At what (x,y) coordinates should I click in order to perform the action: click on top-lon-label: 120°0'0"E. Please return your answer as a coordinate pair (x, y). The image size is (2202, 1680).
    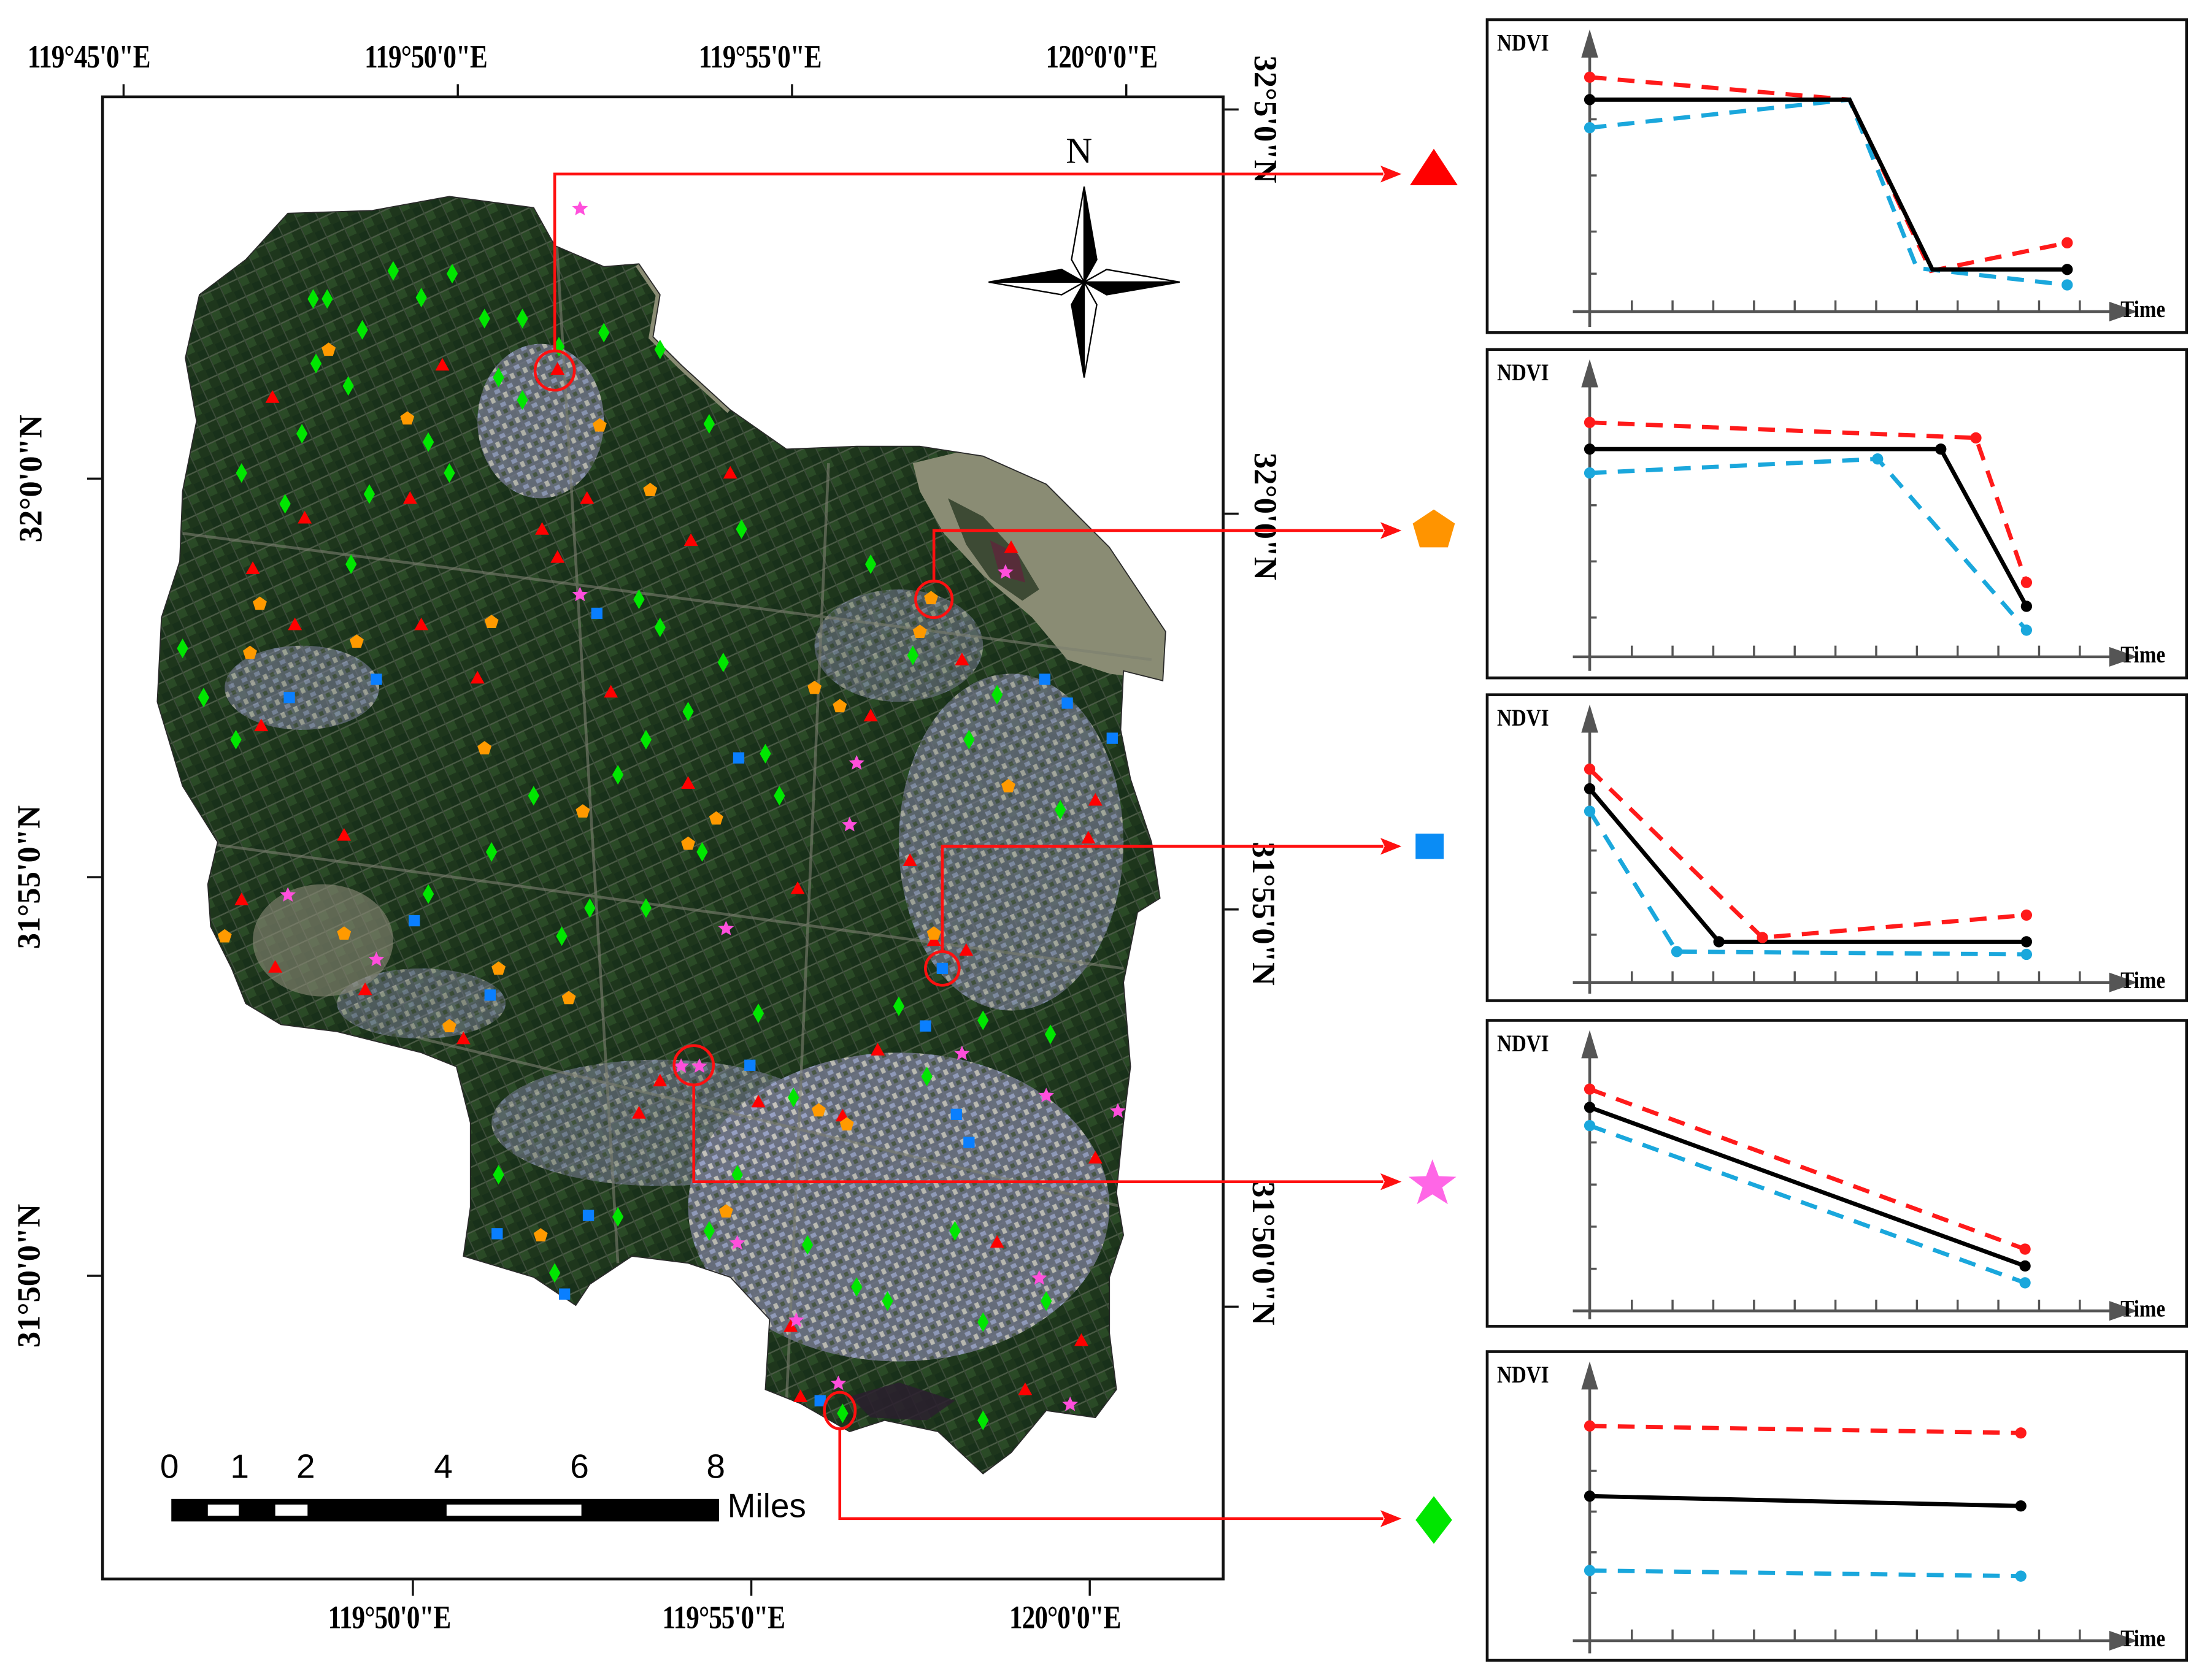
    Looking at the image, I should click on (1101, 57).